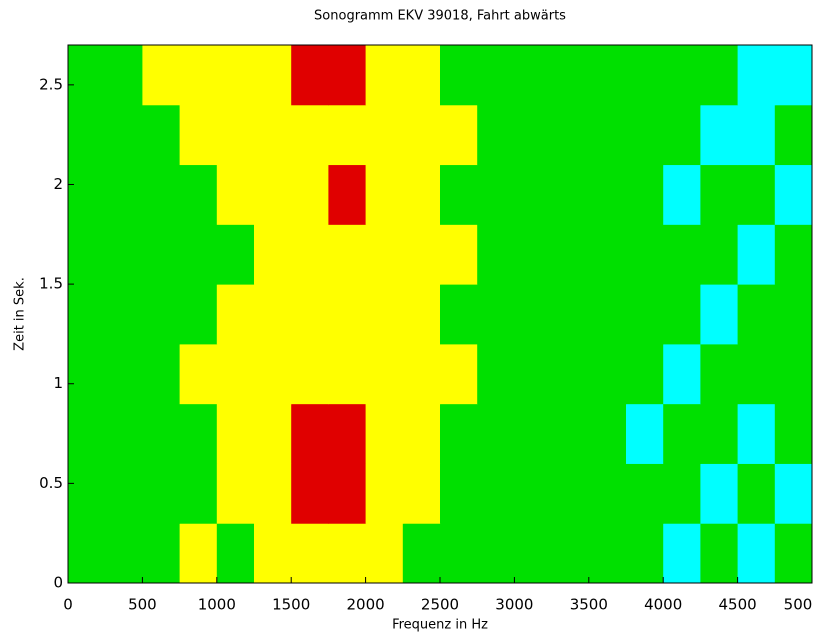 This screenshot has height=636, width=825. I want to click on x-tick-label: 2000, so click(366, 605).